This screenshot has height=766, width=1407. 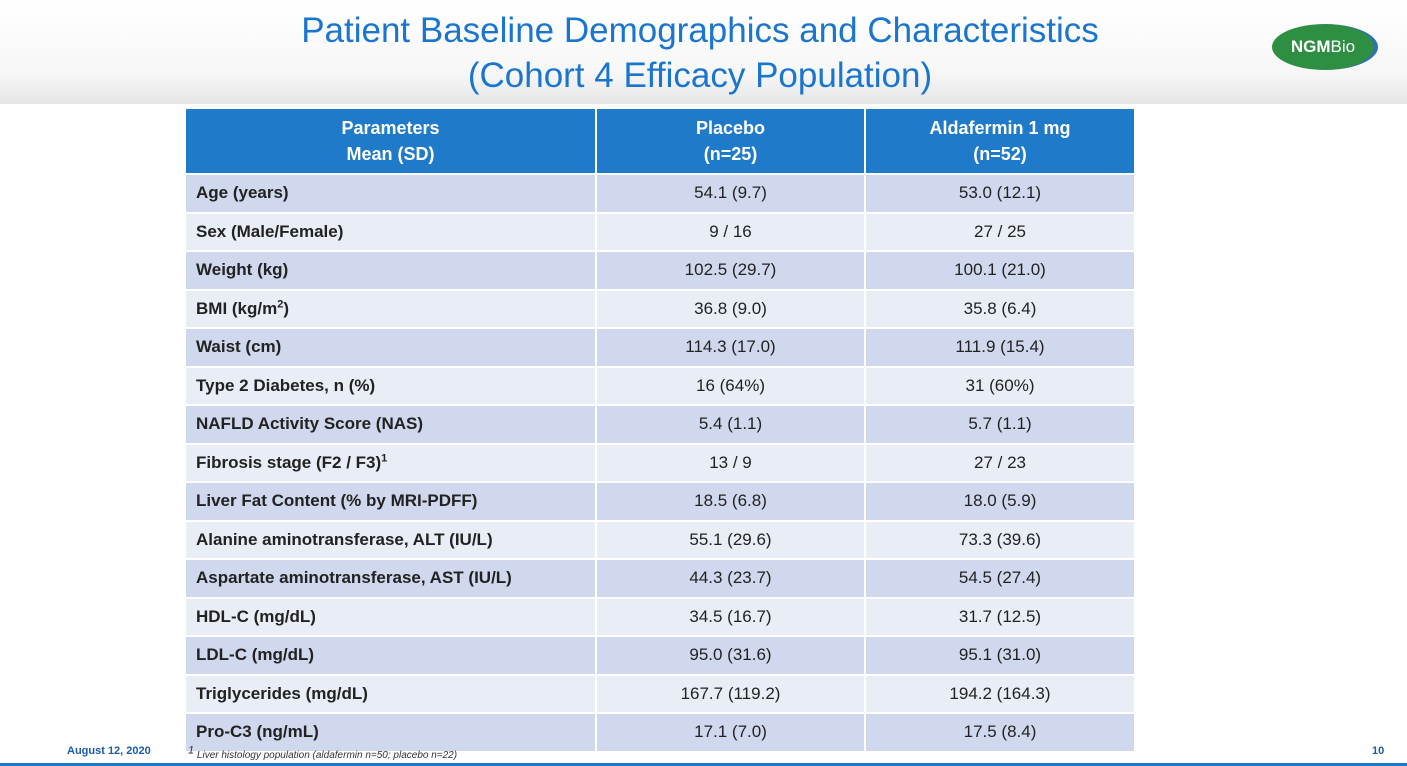 What do you see at coordinates (731, 501) in the screenshot?
I see `placebo-cell: 18.5 (6.8)` at bounding box center [731, 501].